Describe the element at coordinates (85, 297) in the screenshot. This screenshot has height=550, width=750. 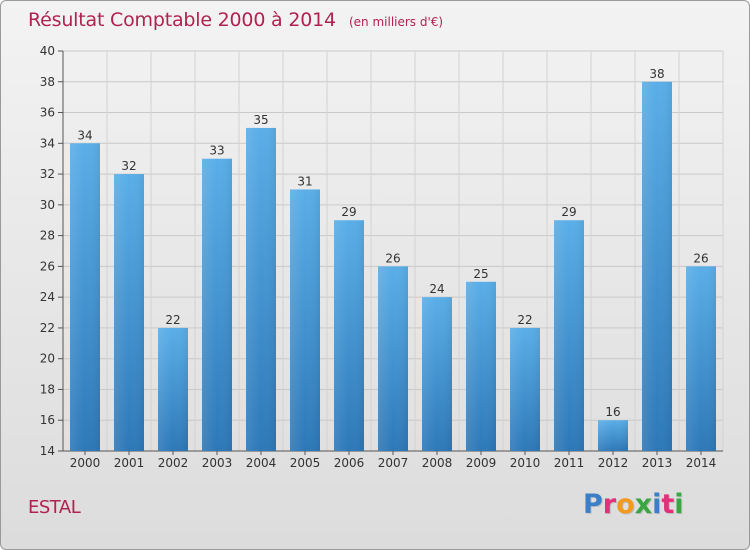
I see `bar-shine-2000` at that location.